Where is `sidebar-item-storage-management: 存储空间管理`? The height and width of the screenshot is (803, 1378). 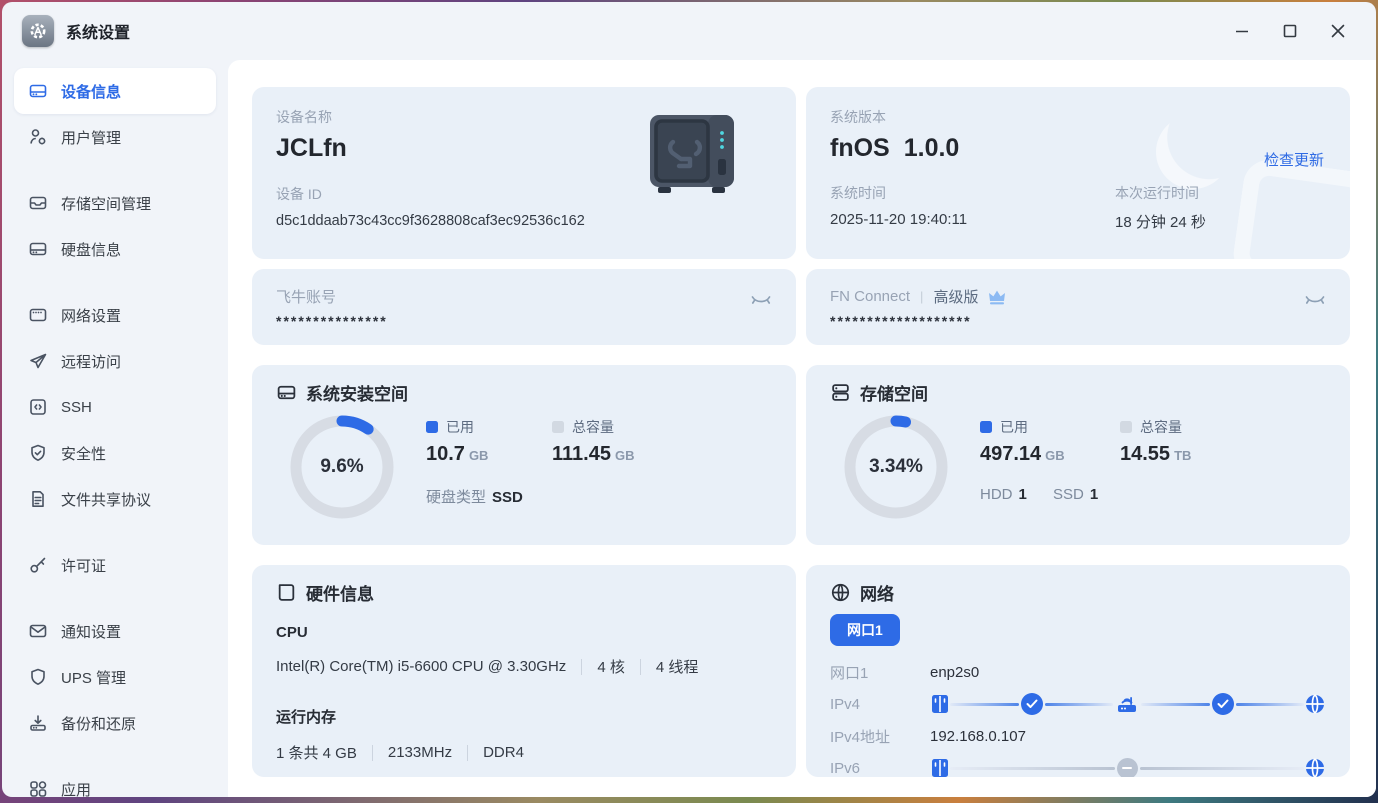 sidebar-item-storage-management: 存储空间管理 is located at coordinates (115, 203).